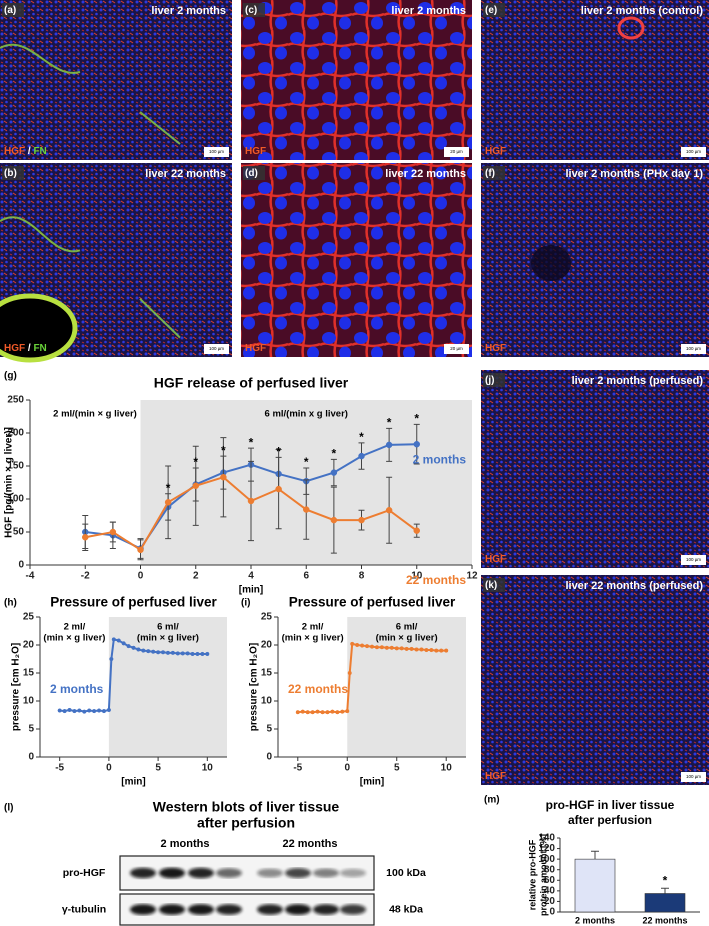  What do you see at coordinates (196, 576) in the screenshot?
I see `x-tick-label: 2` at bounding box center [196, 576].